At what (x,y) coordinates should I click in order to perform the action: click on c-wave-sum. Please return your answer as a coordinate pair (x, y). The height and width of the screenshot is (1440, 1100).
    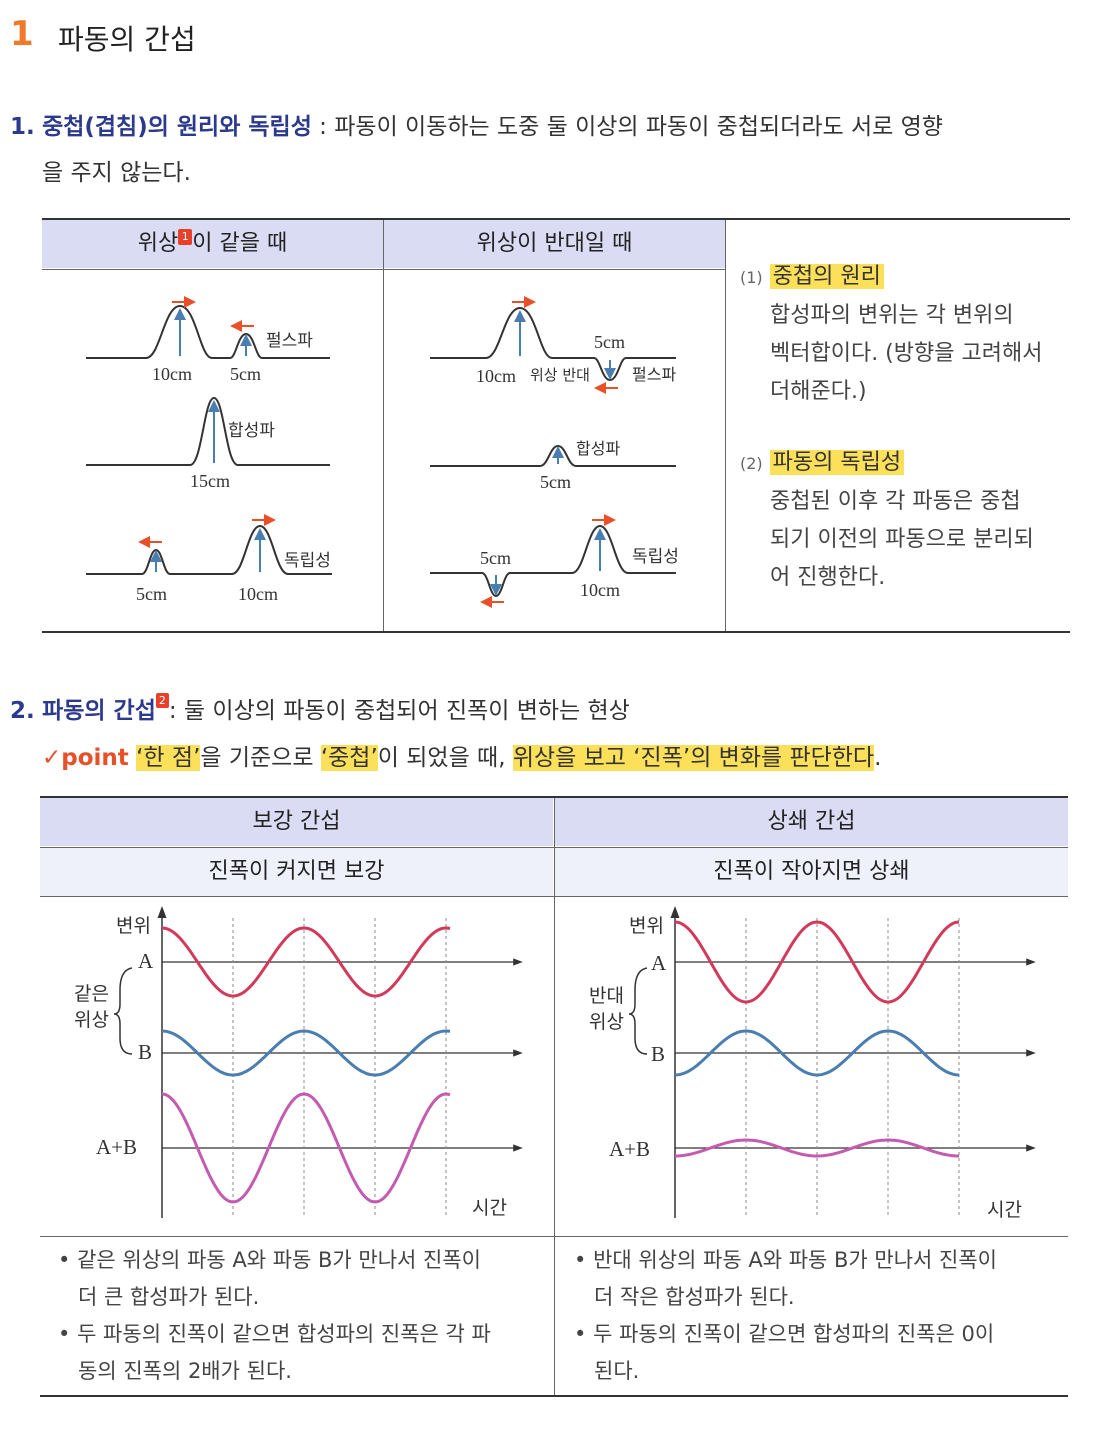
    Looking at the image, I should click on (306, 1148).